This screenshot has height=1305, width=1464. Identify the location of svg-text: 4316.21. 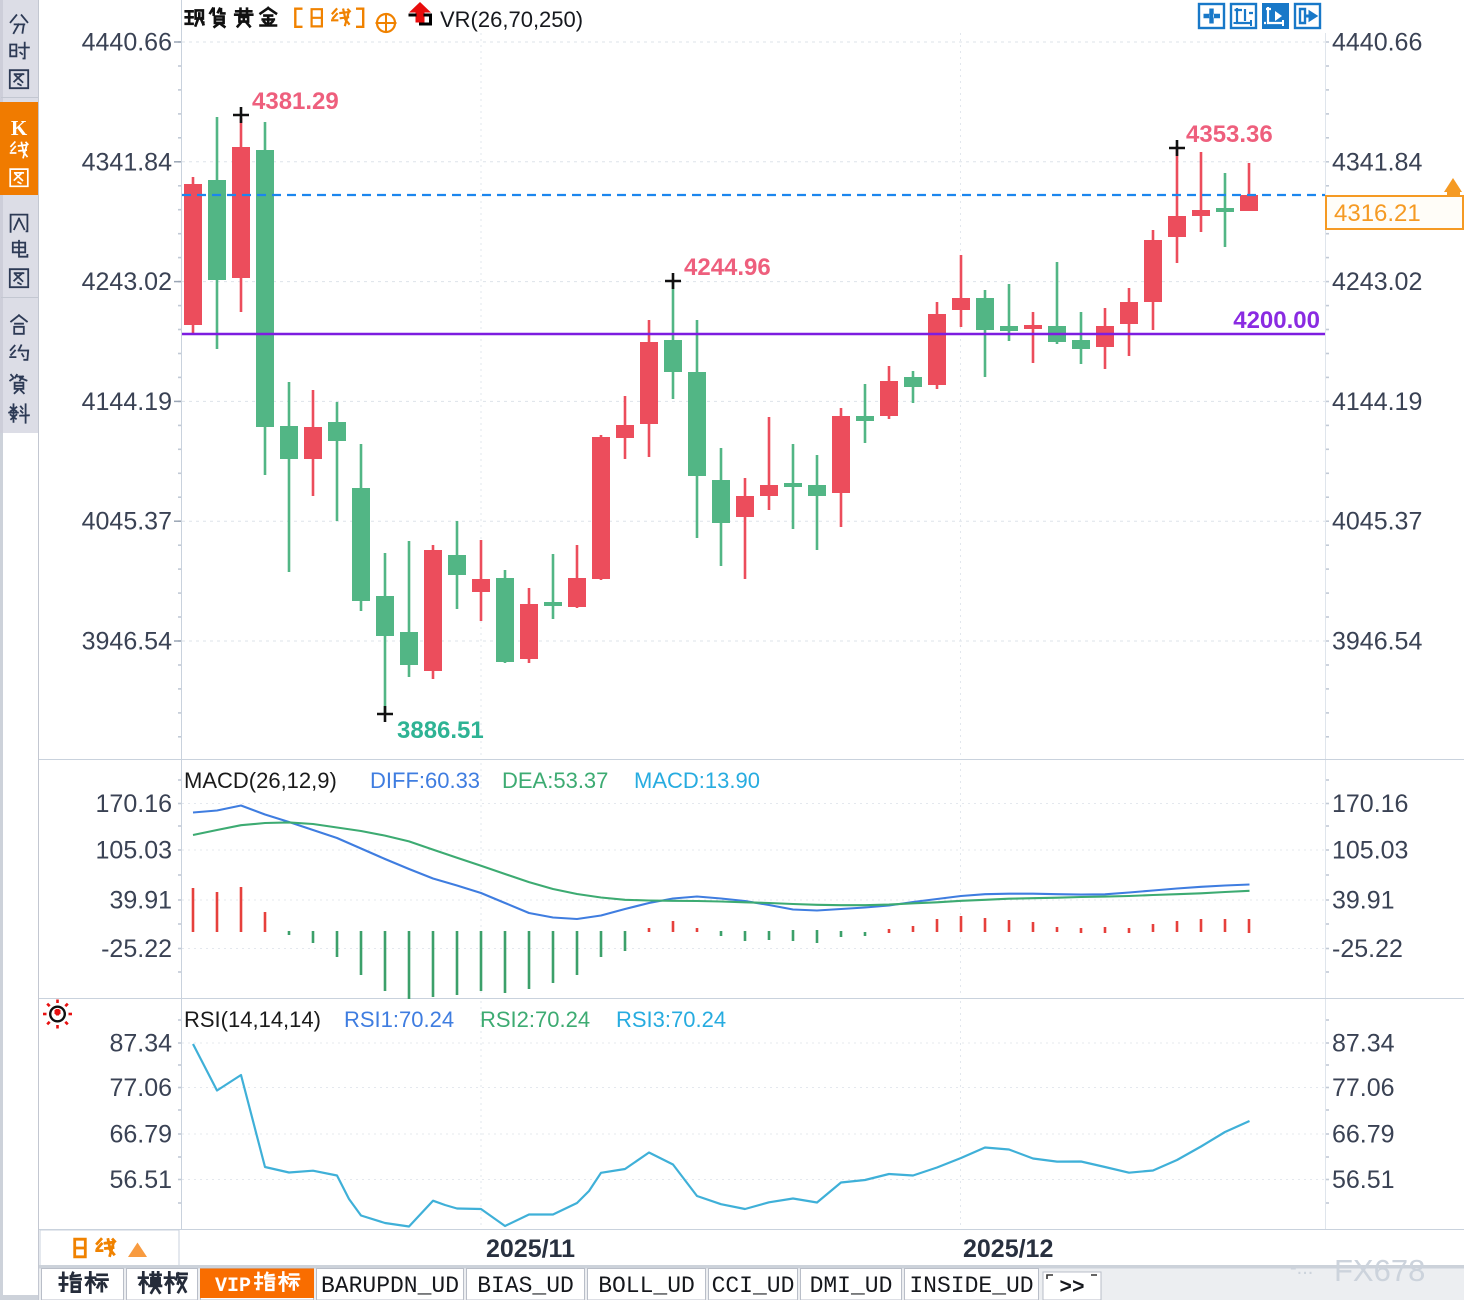
(1377, 213).